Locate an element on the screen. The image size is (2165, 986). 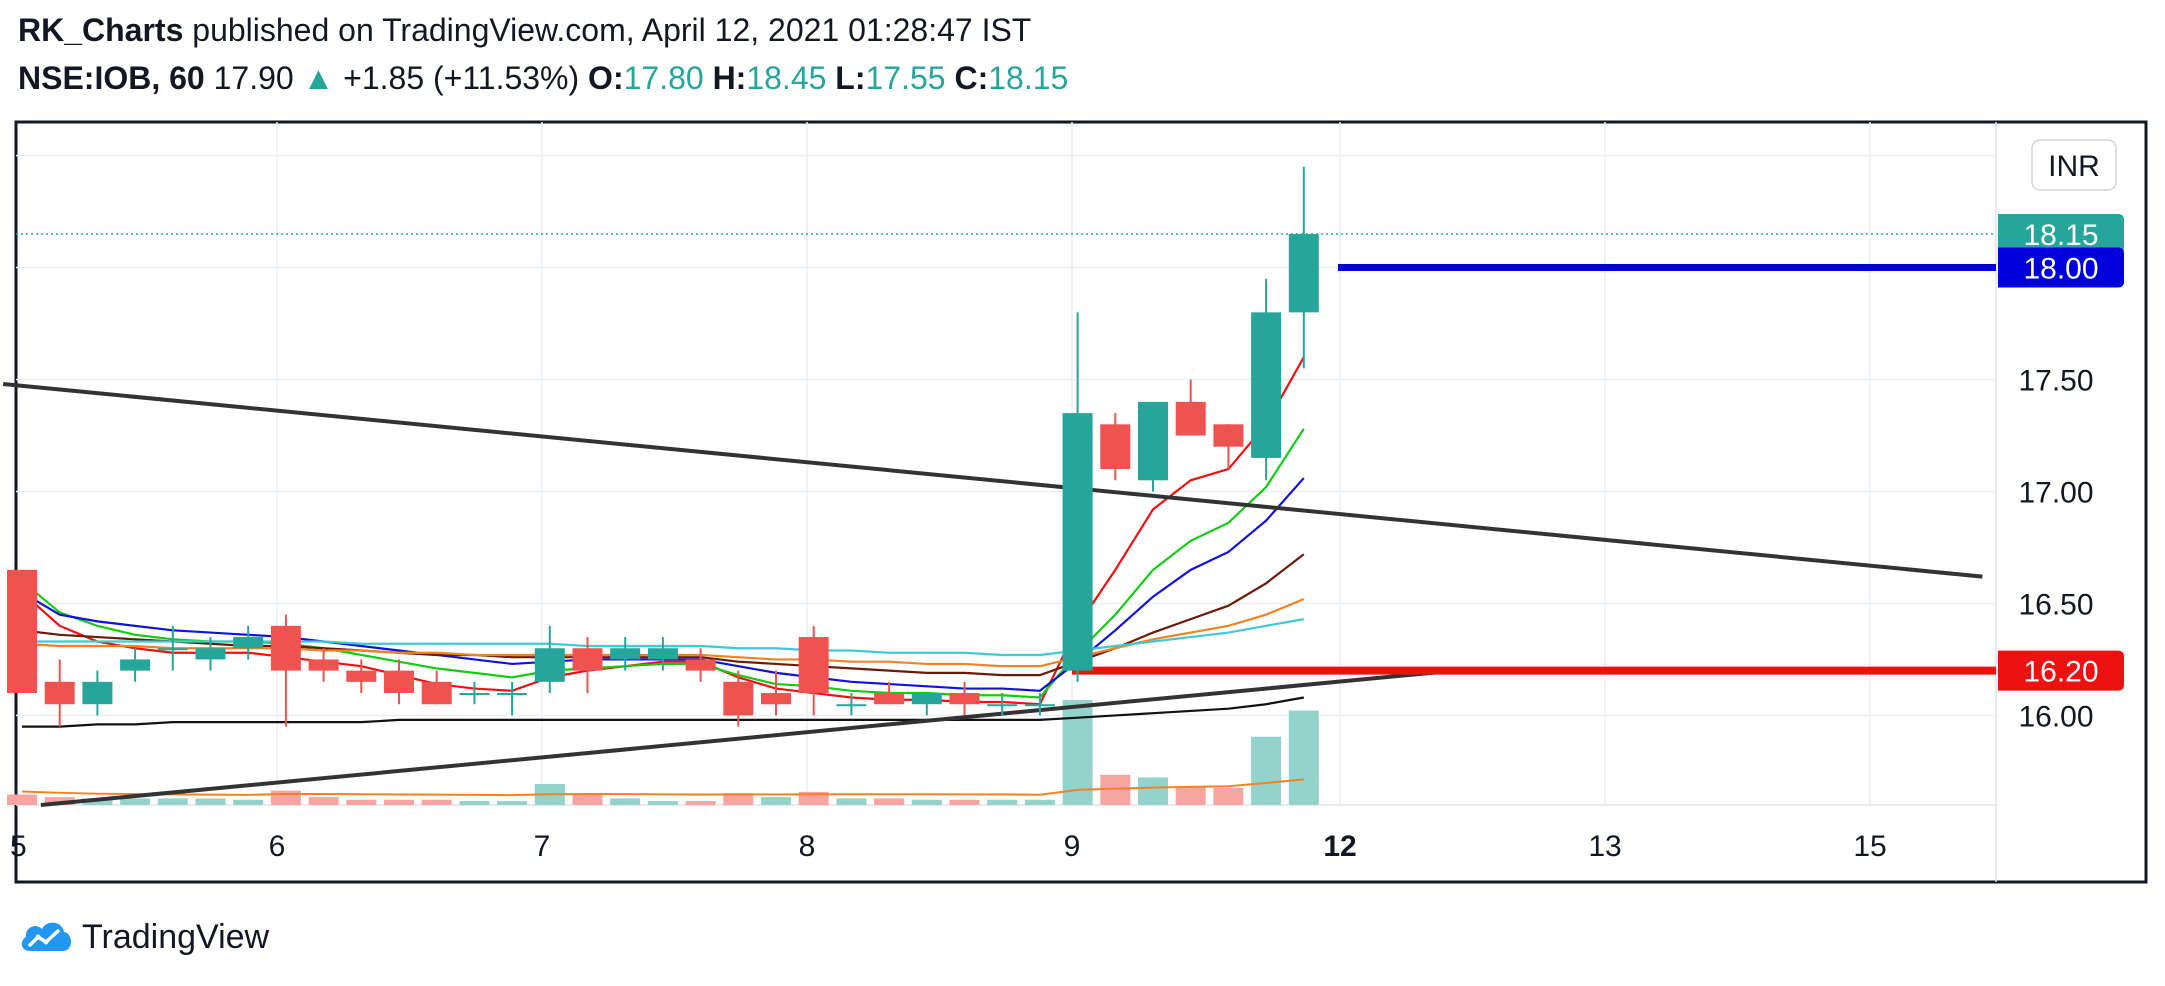
y-tick-label: 17.50 is located at coordinates (2055, 381).